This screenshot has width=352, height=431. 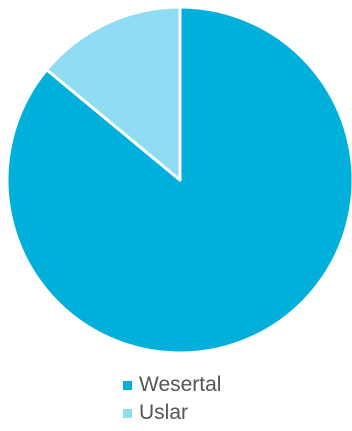 I want to click on legend-label-wesertal: Wesertal, so click(x=180, y=384).